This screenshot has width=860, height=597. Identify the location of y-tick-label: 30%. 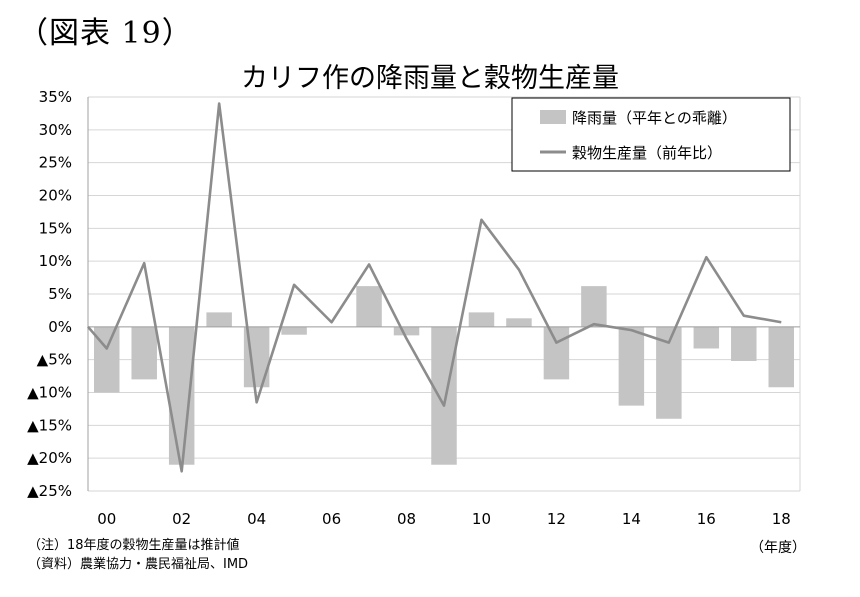
(55, 130).